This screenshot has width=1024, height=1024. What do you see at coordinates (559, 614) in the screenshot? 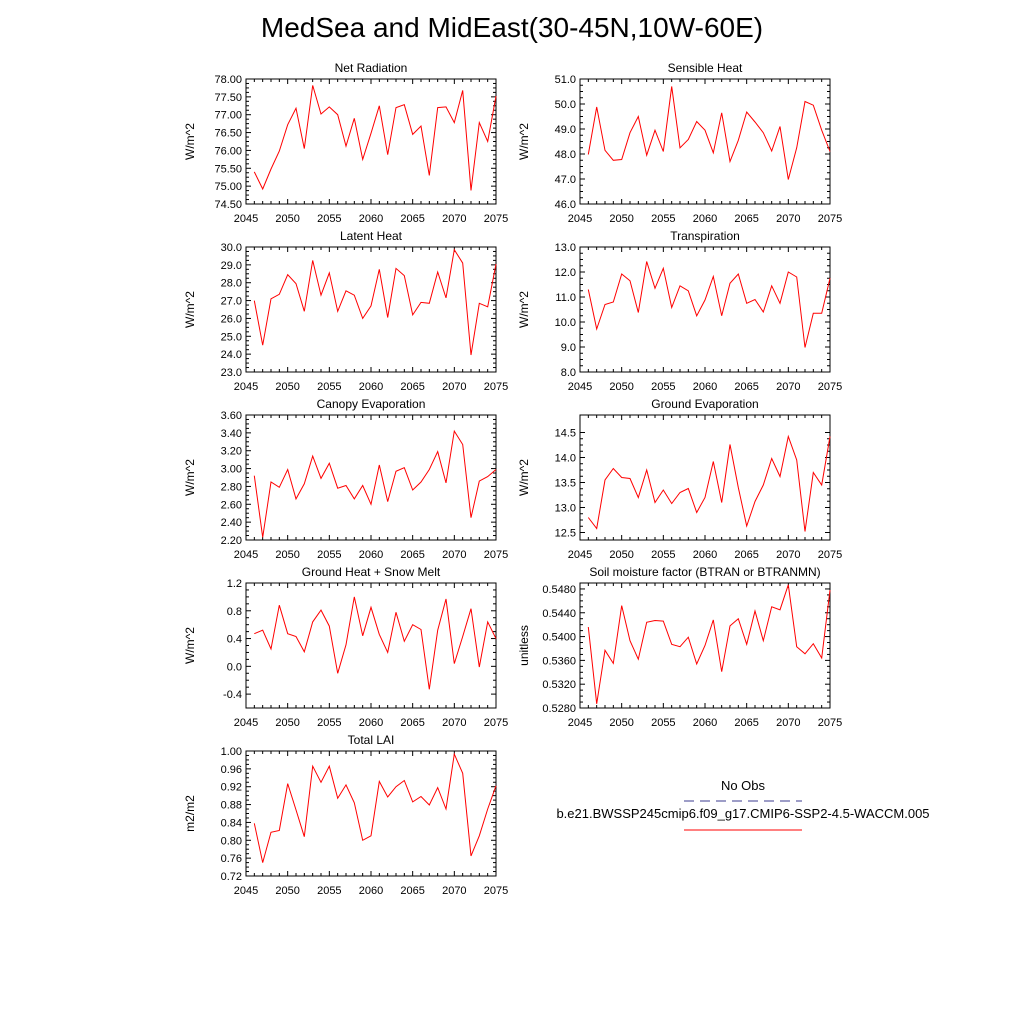
I see `y-tick-label: 0.5440` at bounding box center [559, 614].